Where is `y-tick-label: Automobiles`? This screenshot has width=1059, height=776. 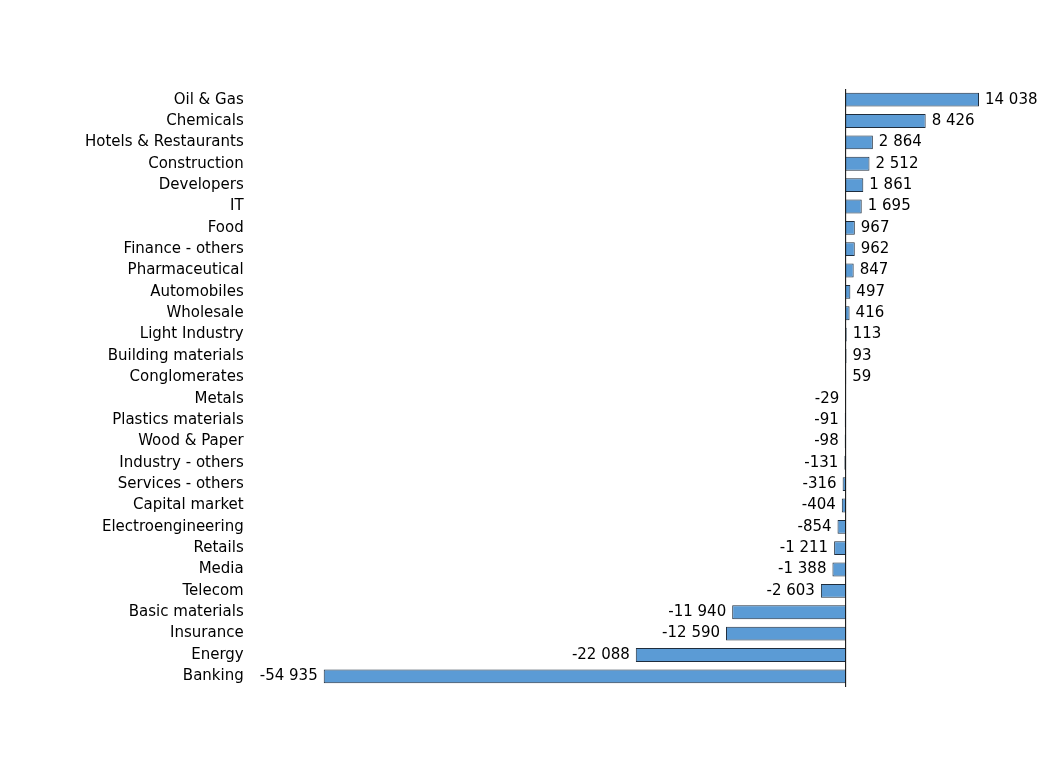 y-tick-label: Automobiles is located at coordinates (197, 290).